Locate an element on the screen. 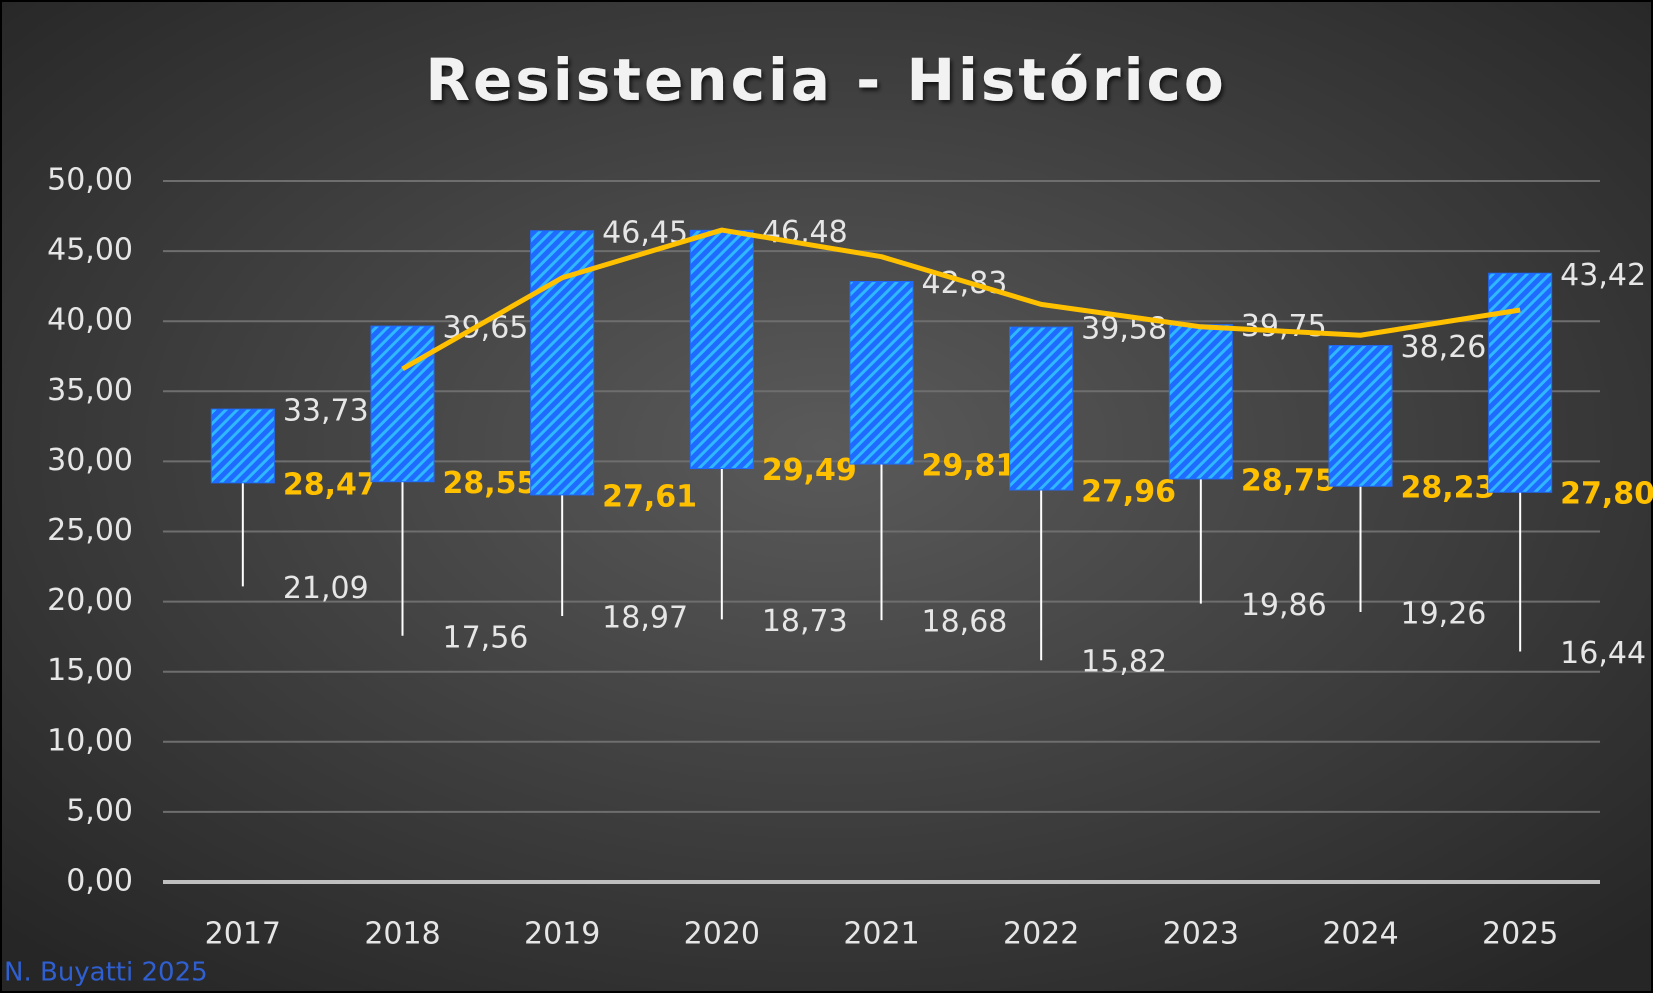 Image resolution: width=1653 pixels, height=993 pixels. x-tick-label: 2017 is located at coordinates (243, 934).